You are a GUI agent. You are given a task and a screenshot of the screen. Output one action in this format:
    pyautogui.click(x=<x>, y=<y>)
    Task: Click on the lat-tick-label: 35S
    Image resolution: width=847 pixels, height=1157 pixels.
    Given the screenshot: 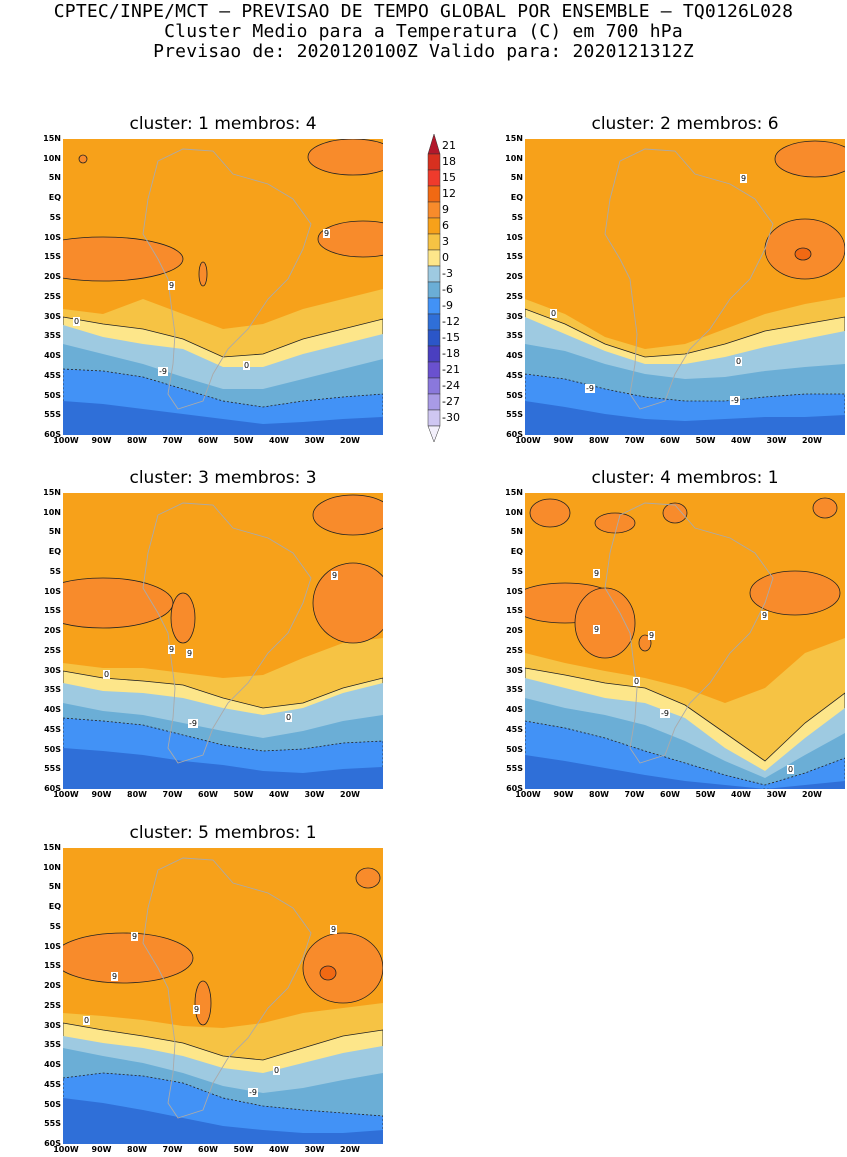 What is the action you would take?
    pyautogui.click(x=52, y=336)
    